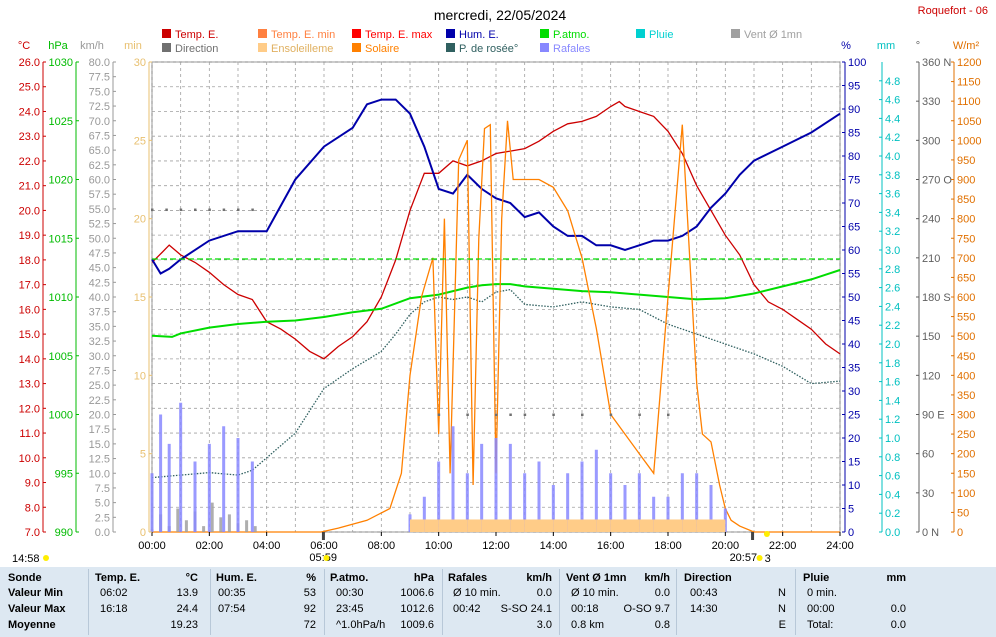  What do you see at coordinates (99, 63) in the screenshot?
I see `axis-label-vent: 80.0` at bounding box center [99, 63].